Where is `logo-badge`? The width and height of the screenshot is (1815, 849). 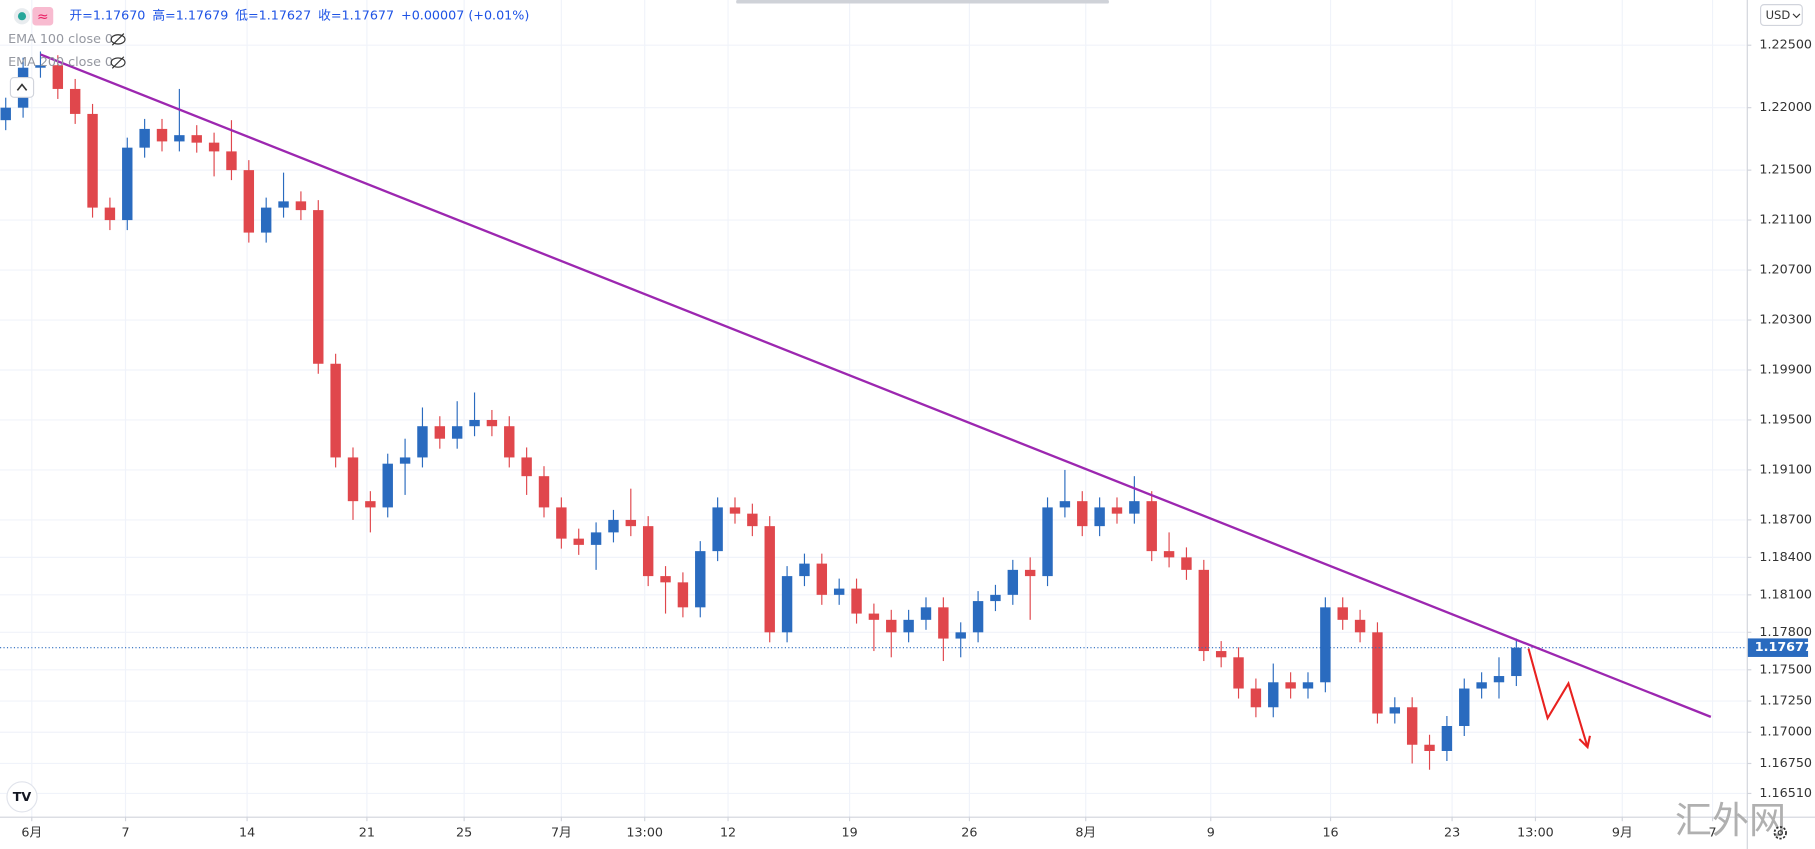 logo-badge is located at coordinates (22, 797).